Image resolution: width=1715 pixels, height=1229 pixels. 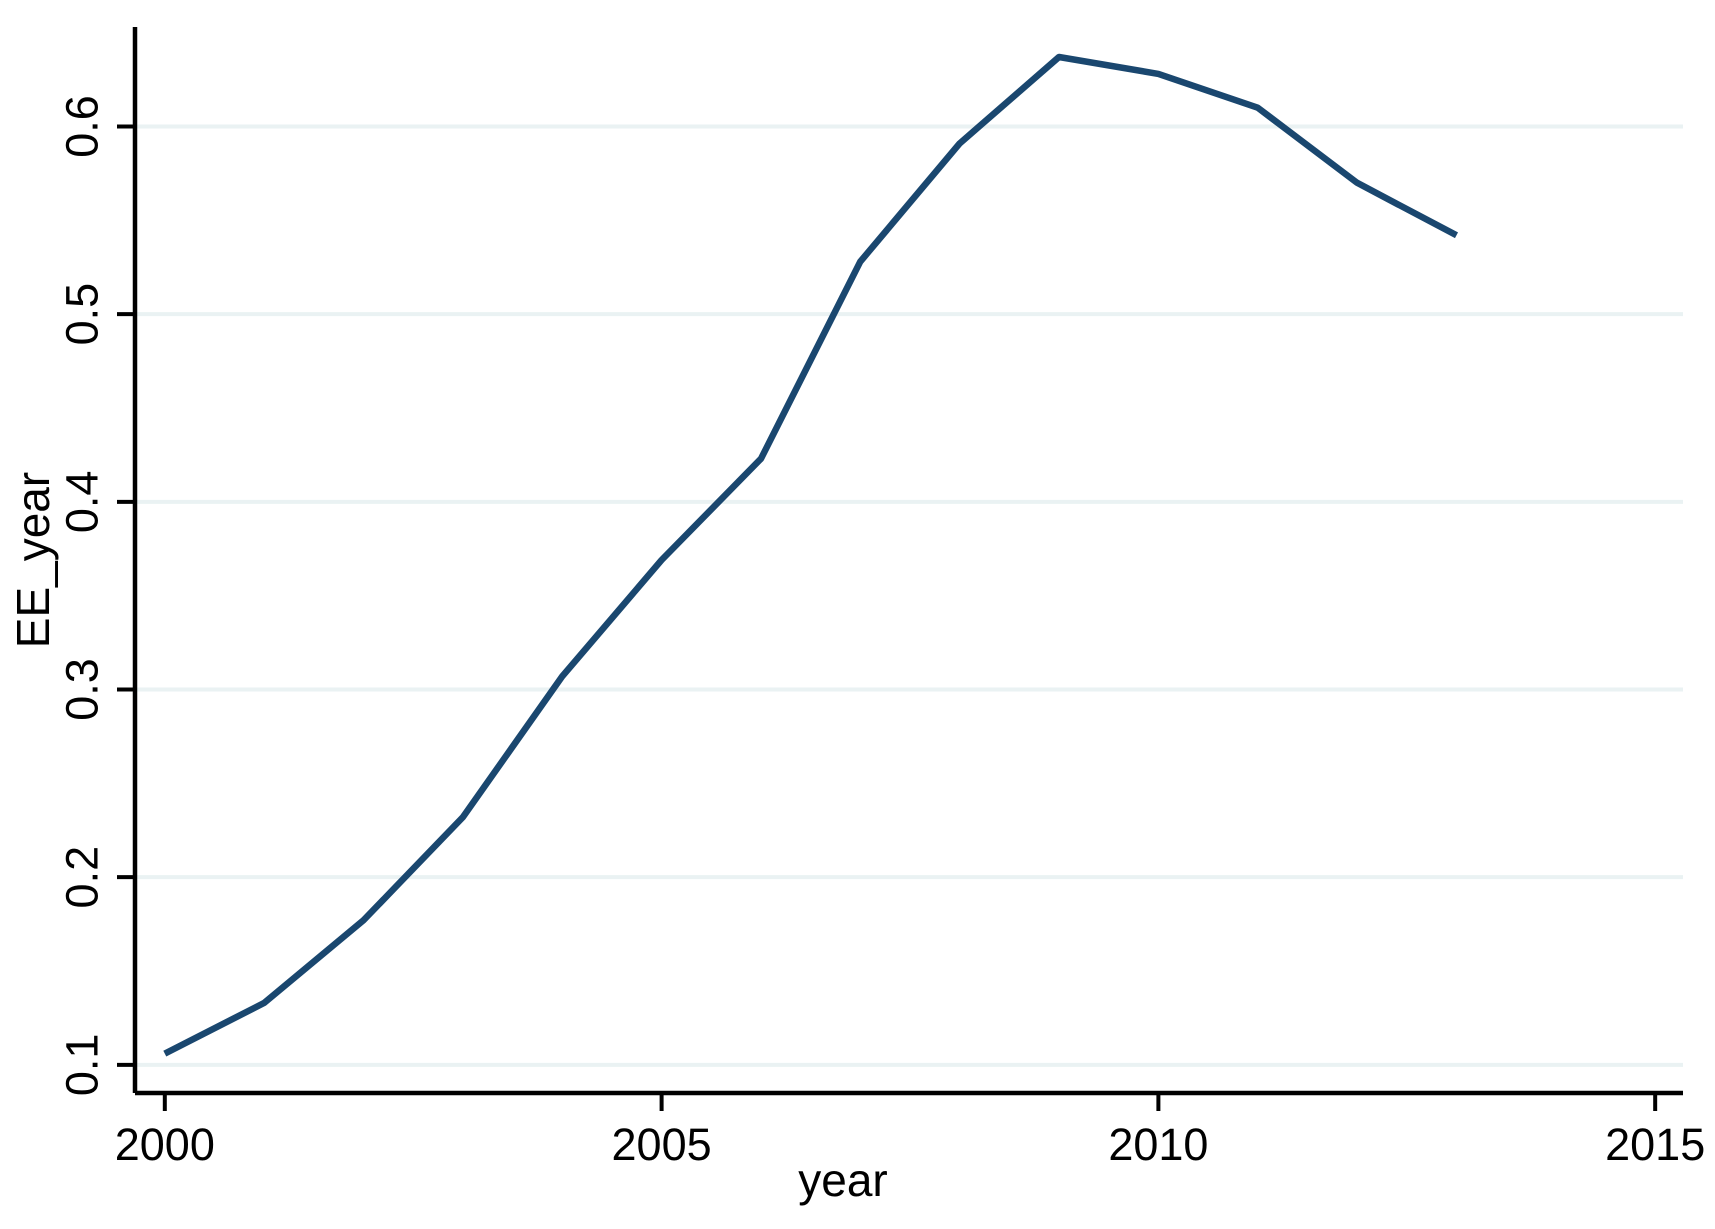 What do you see at coordinates (82, 502) in the screenshot?
I see `y-tick-label: 0.4` at bounding box center [82, 502].